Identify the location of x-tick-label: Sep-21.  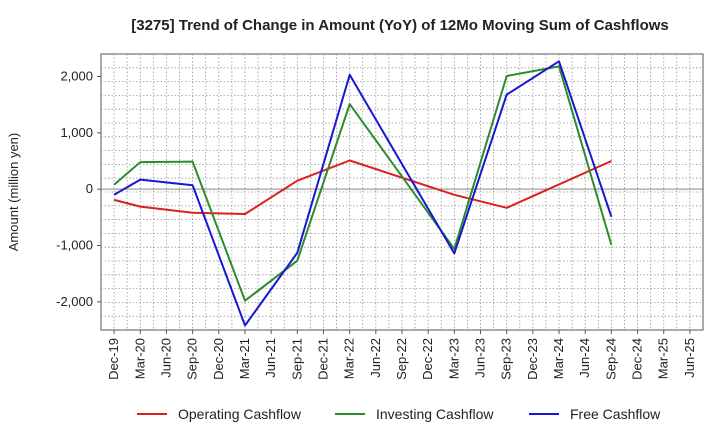
(296, 359).